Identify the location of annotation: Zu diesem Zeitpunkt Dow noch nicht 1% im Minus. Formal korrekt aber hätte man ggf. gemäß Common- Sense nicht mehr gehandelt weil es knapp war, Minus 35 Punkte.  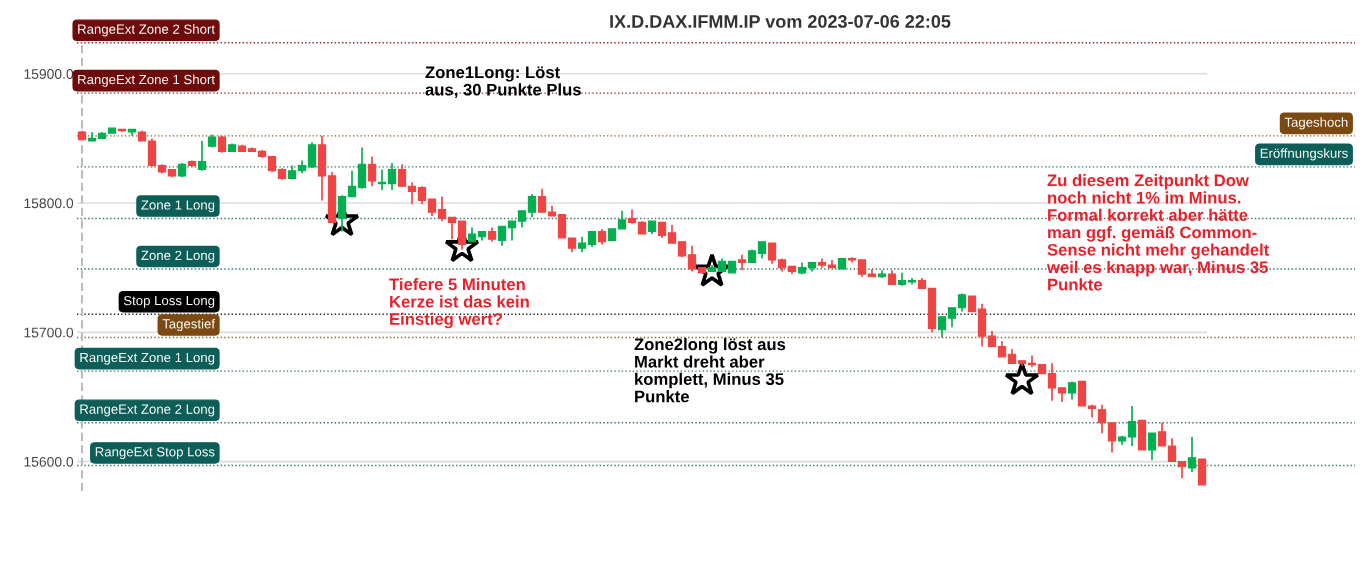
(1158, 232).